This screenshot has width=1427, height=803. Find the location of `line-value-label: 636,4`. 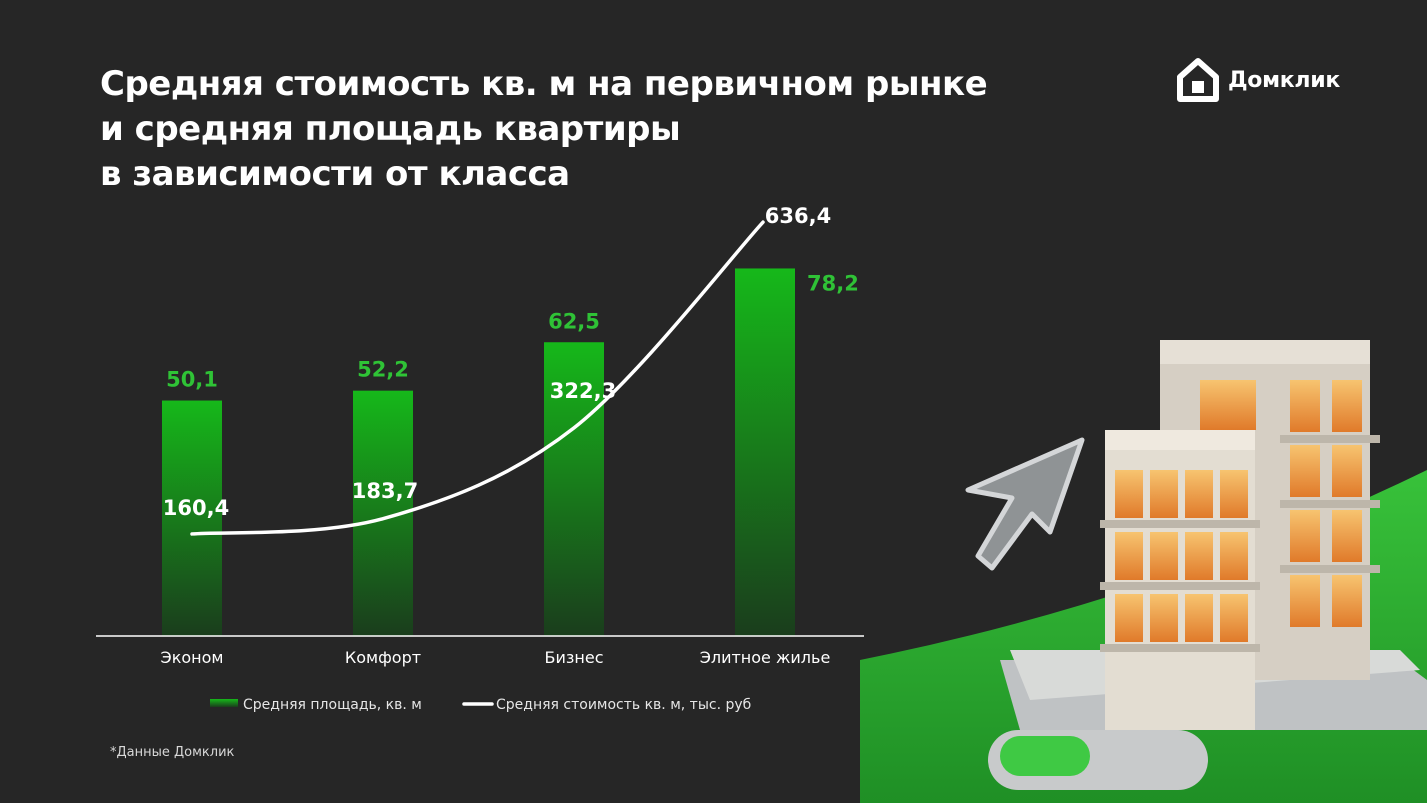

line-value-label: 636,4 is located at coordinates (798, 216).